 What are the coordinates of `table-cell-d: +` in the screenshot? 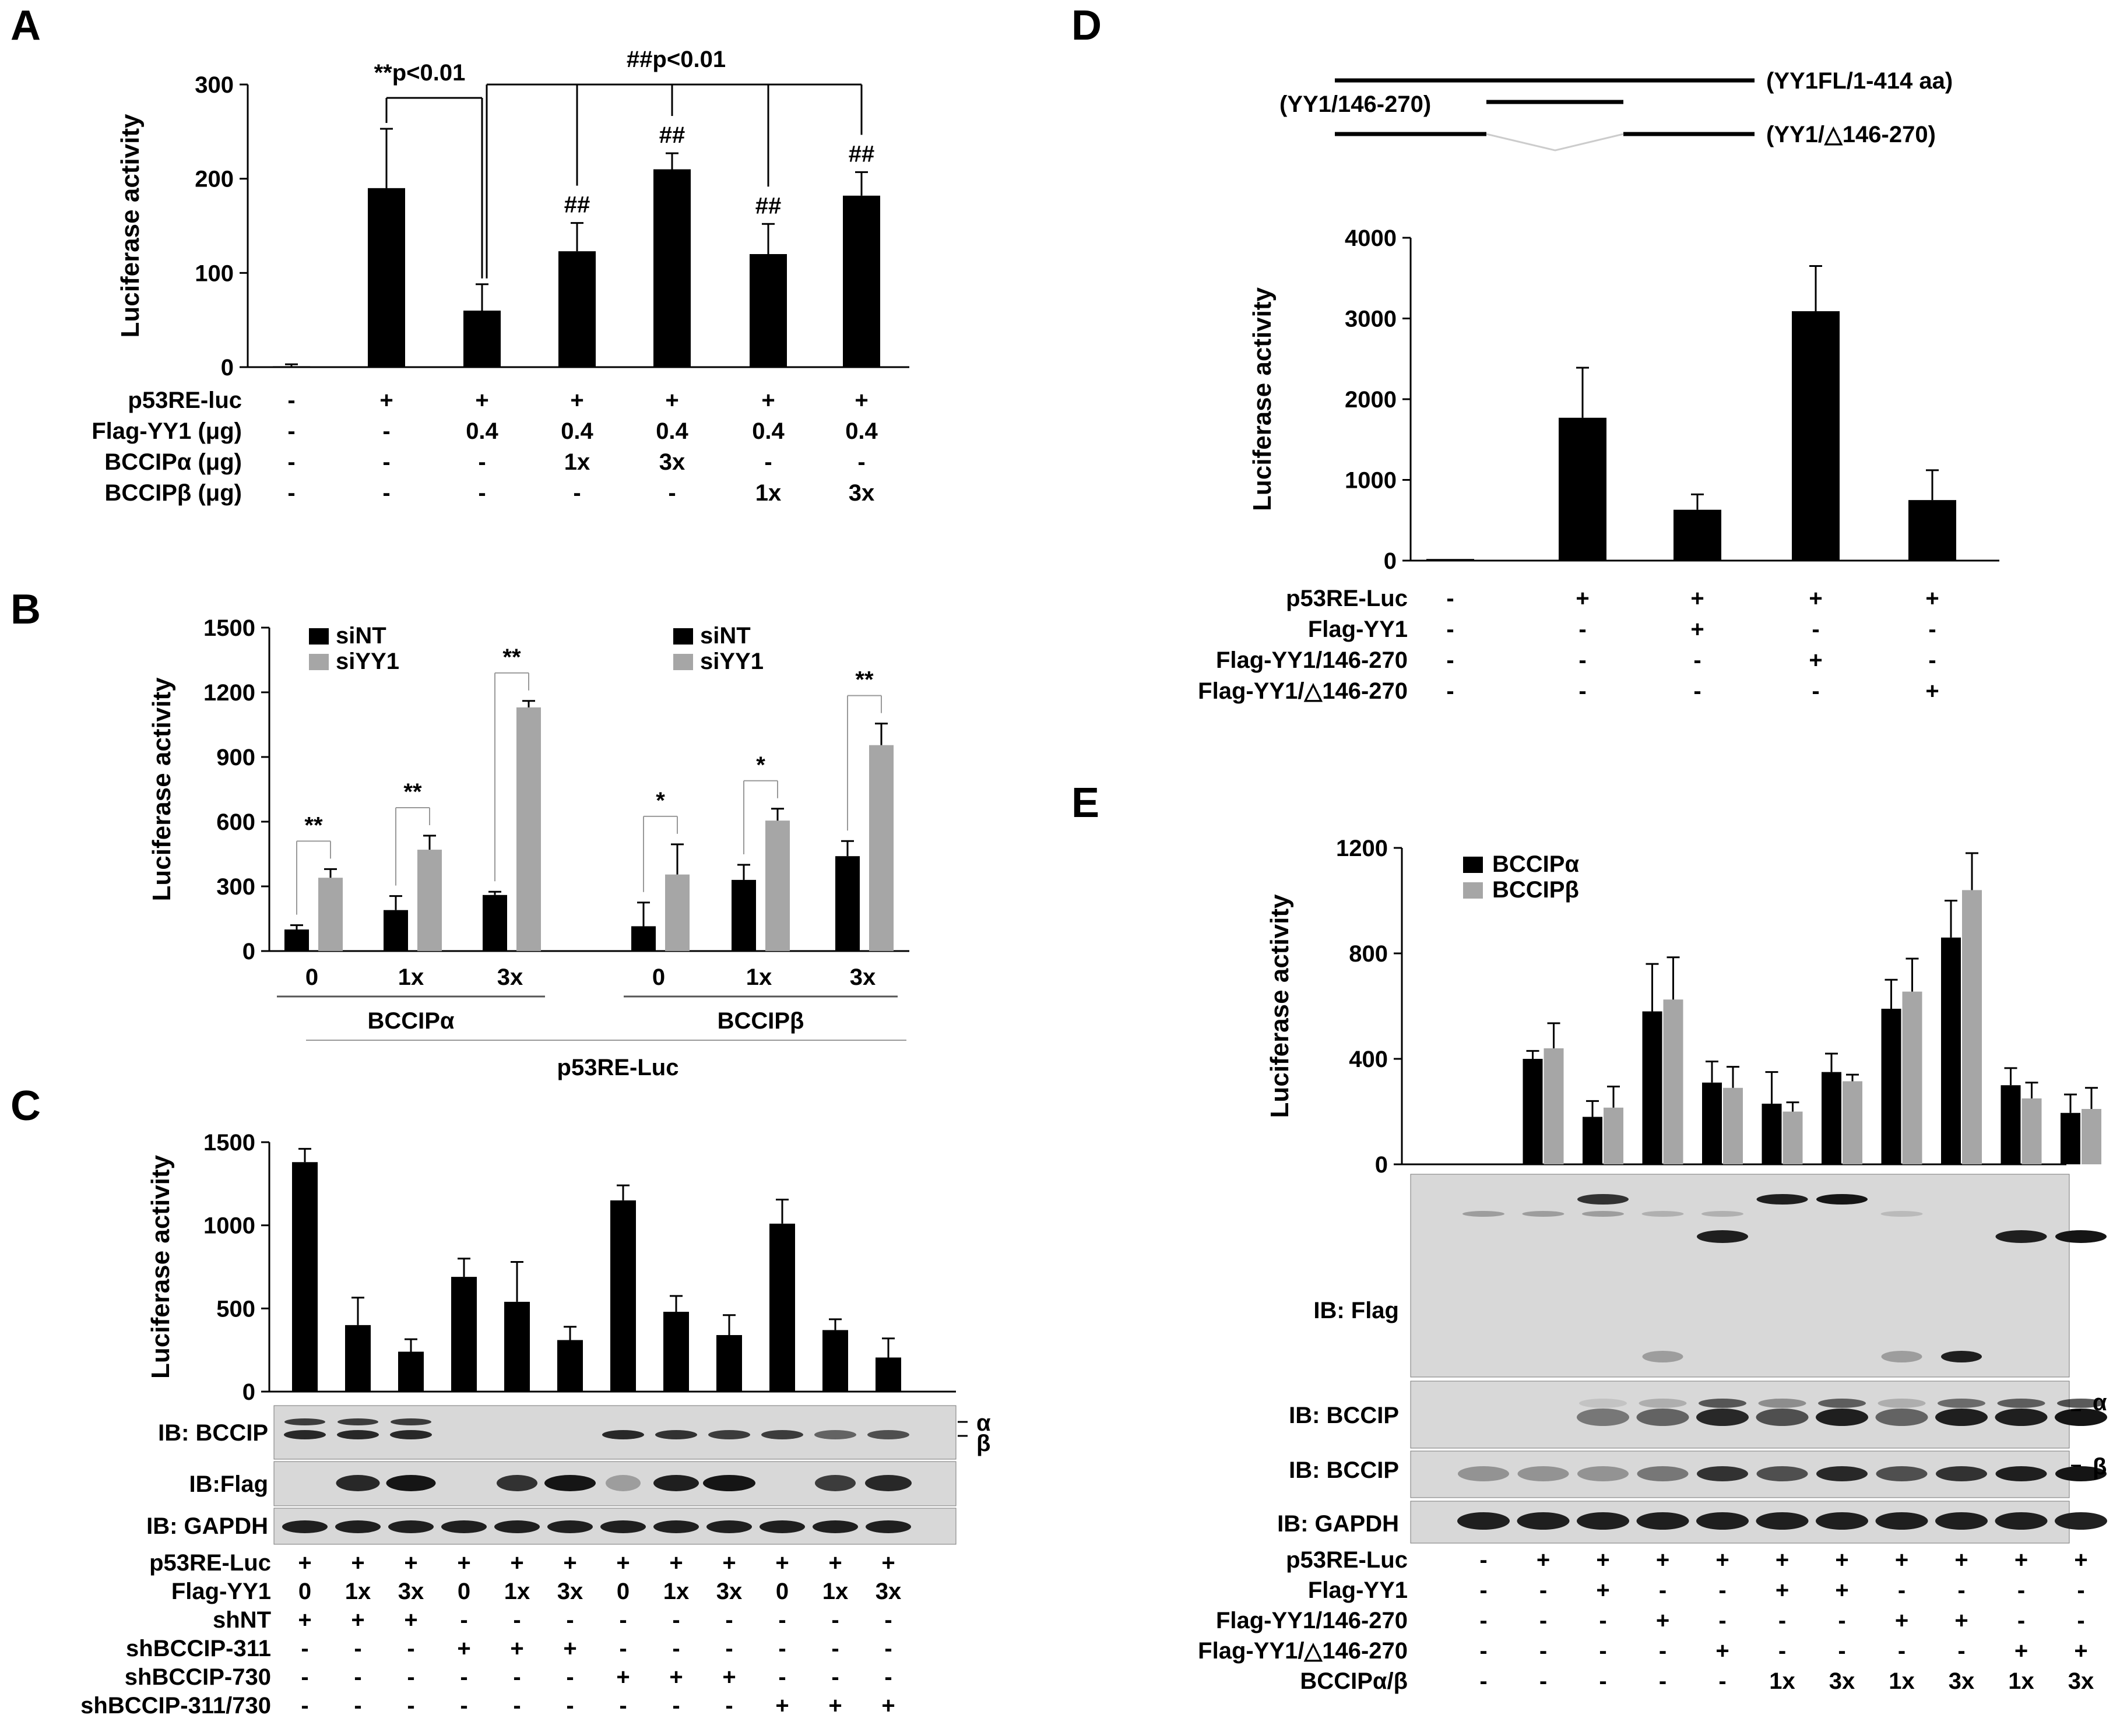 It's located at (1697, 599).